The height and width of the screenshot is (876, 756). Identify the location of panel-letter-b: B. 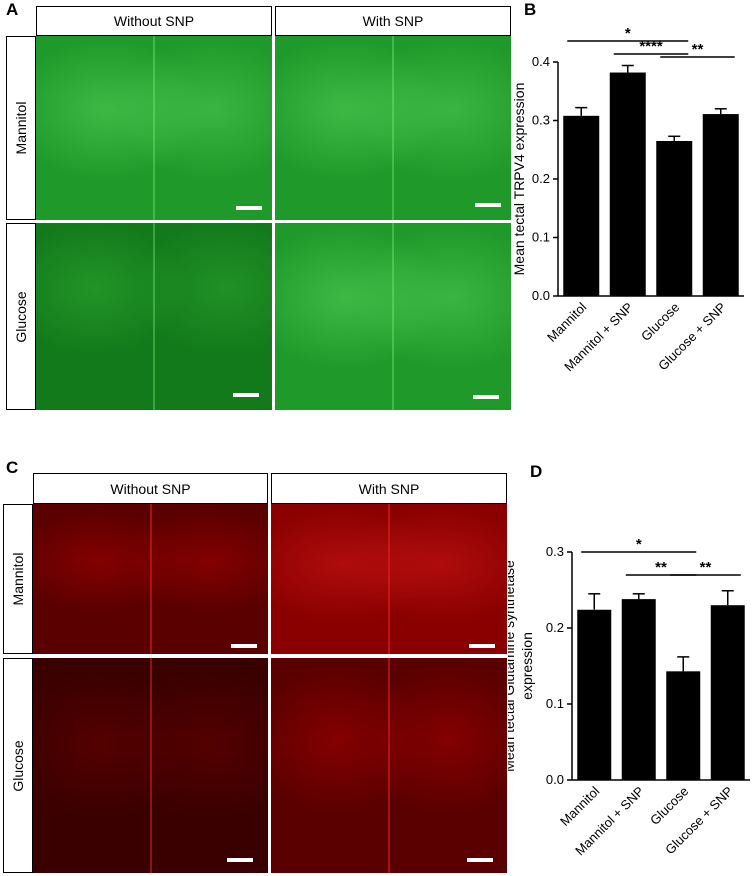
(530, 9).